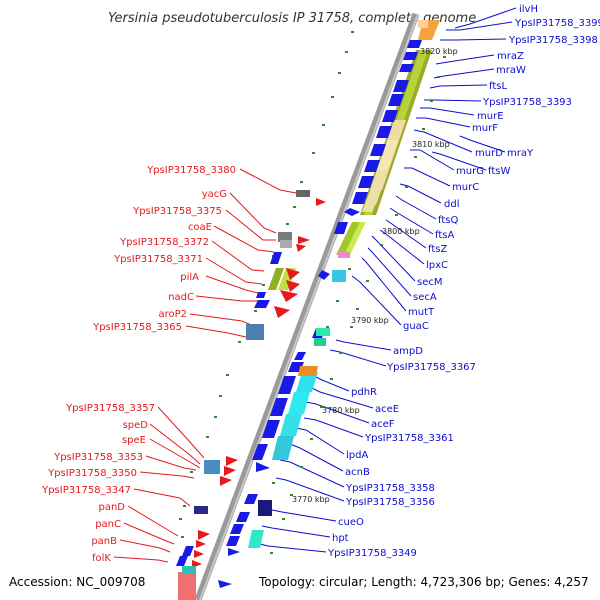 The width and height of the screenshot is (600, 600). I want to click on gene-label: mutT, so click(421, 312).